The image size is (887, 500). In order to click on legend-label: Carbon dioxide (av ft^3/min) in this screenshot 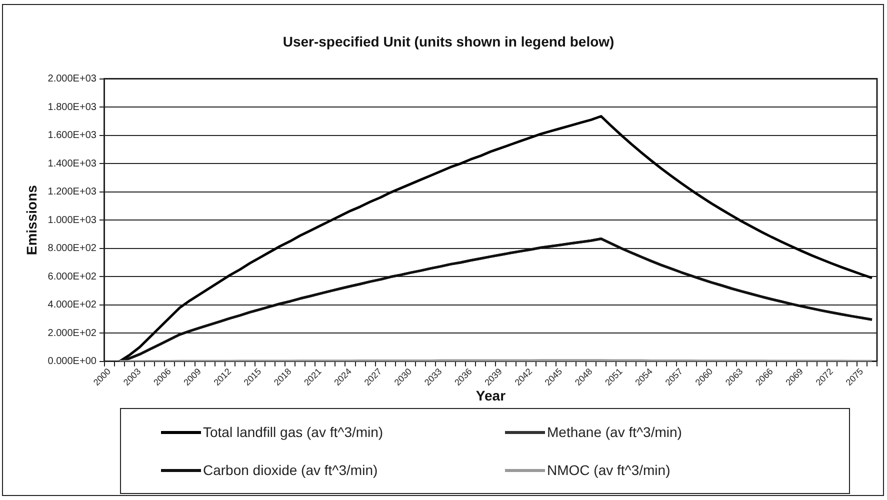, I will do `click(290, 470)`.